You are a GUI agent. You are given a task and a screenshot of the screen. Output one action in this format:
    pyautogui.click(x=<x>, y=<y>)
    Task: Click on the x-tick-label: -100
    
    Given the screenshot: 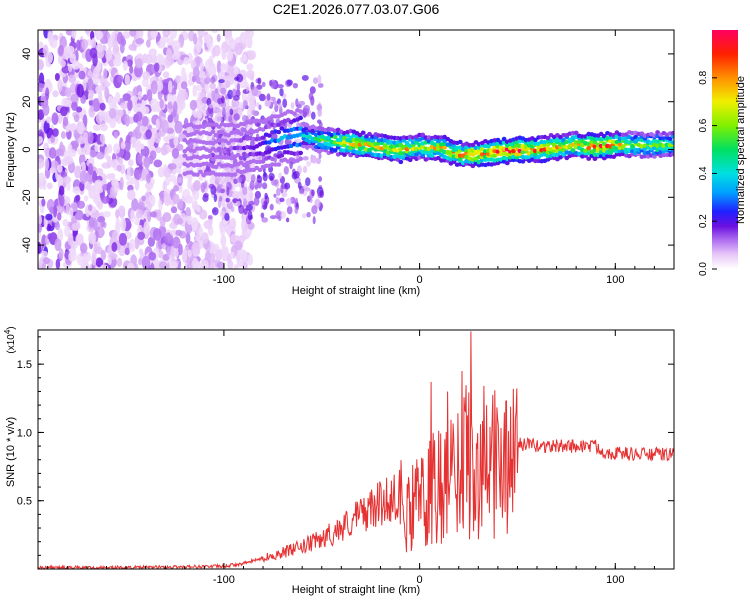 What is the action you would take?
    pyautogui.click(x=224, y=280)
    